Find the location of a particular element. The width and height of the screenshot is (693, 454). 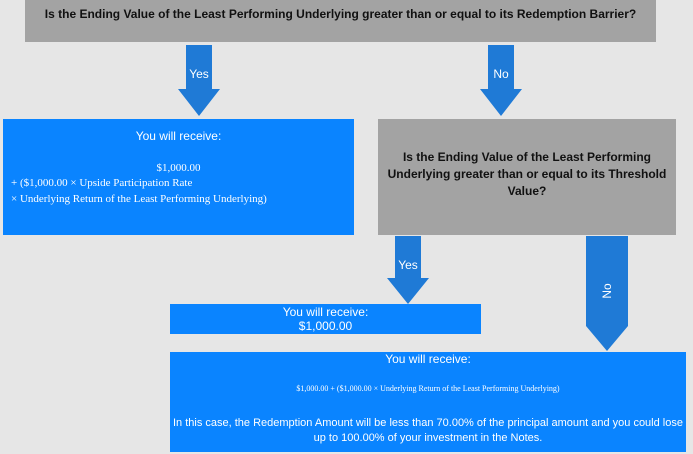

yes-arrow-to-result-1: Yes is located at coordinates (199, 80).